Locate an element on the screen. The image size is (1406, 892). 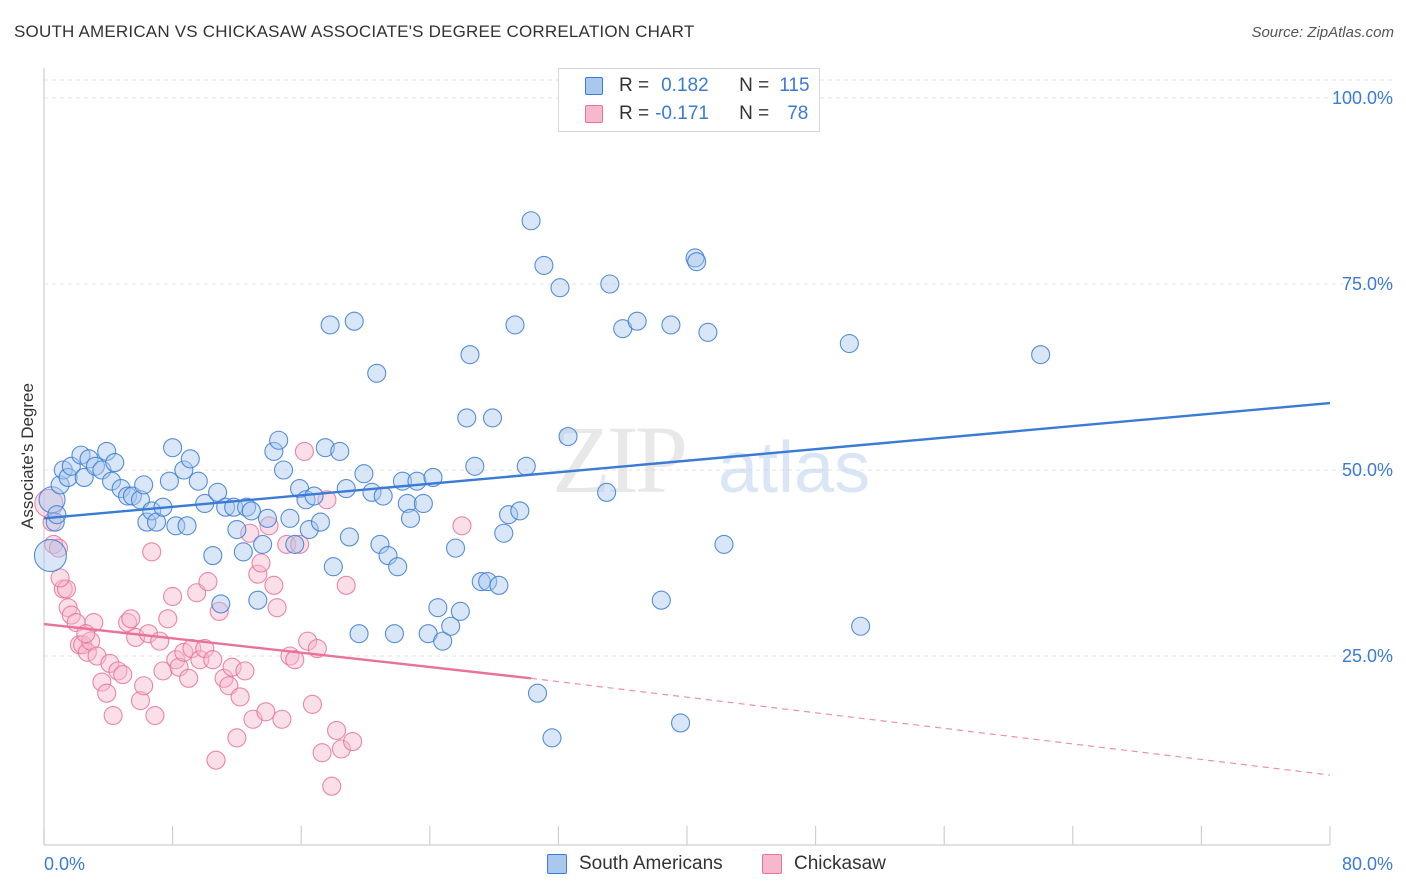
chickasaw-trend-extension is located at coordinates (931, 726).